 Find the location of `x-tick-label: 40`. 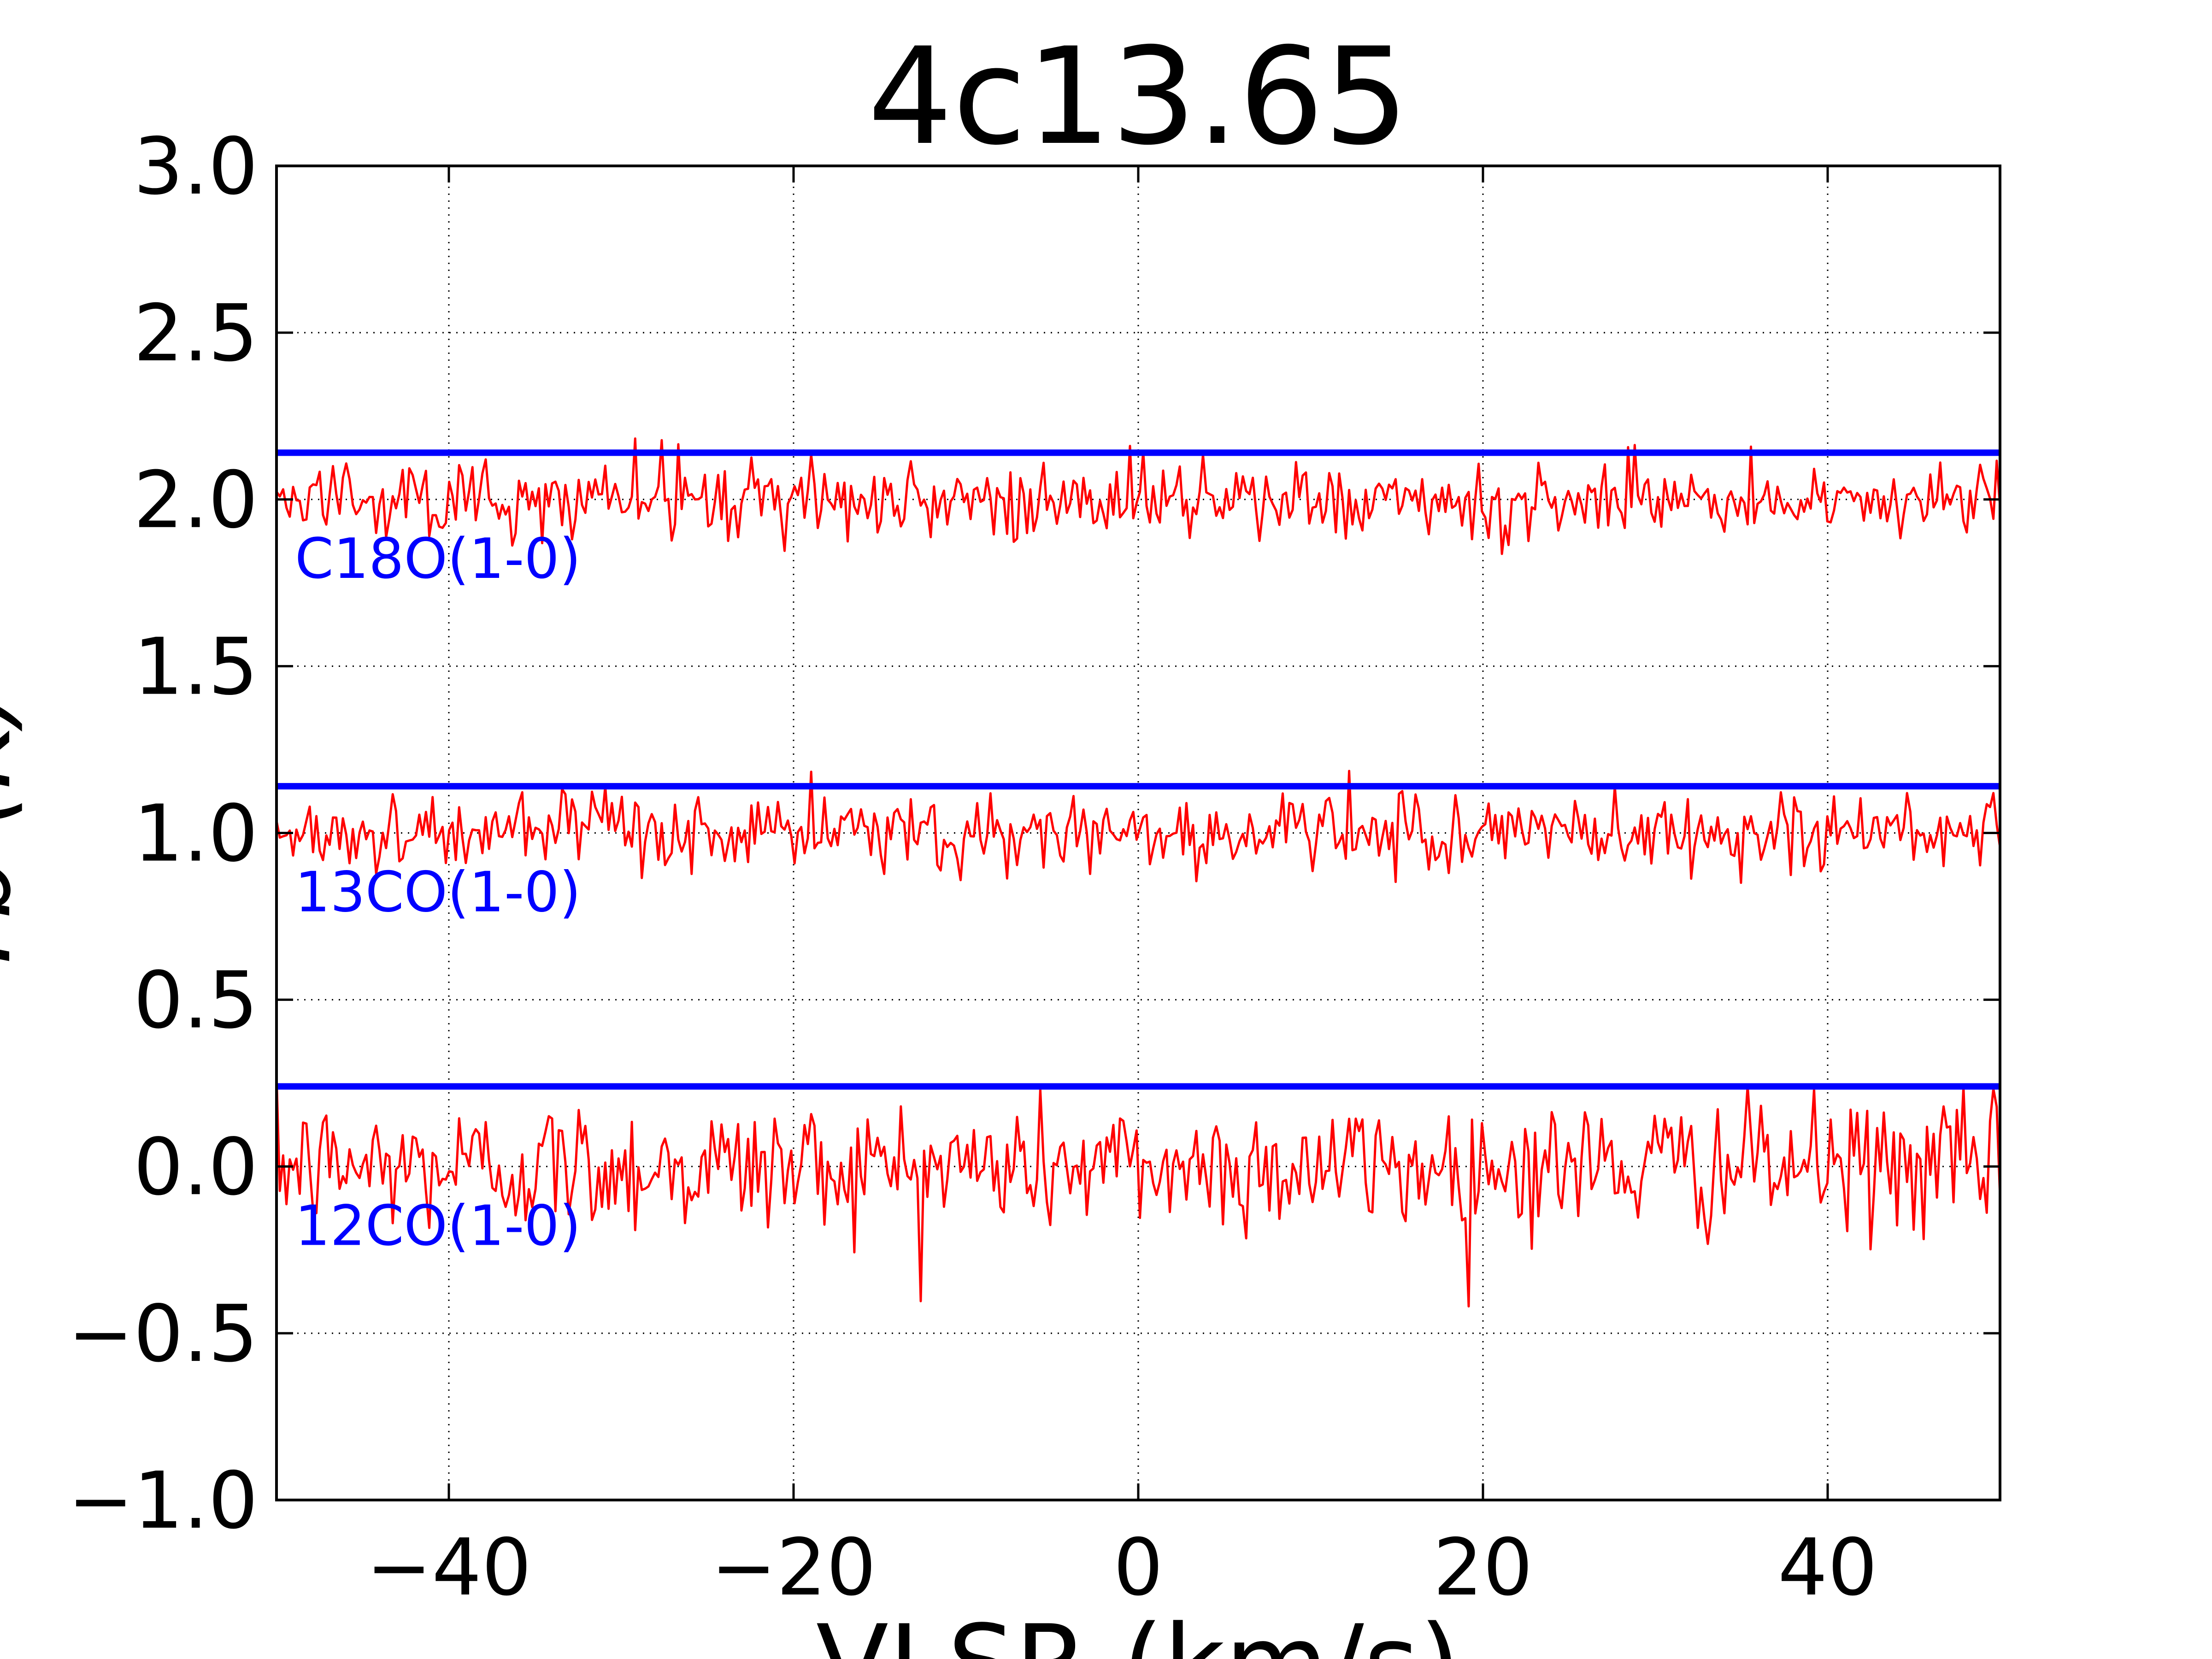

x-tick-label: 40 is located at coordinates (1827, 1567).